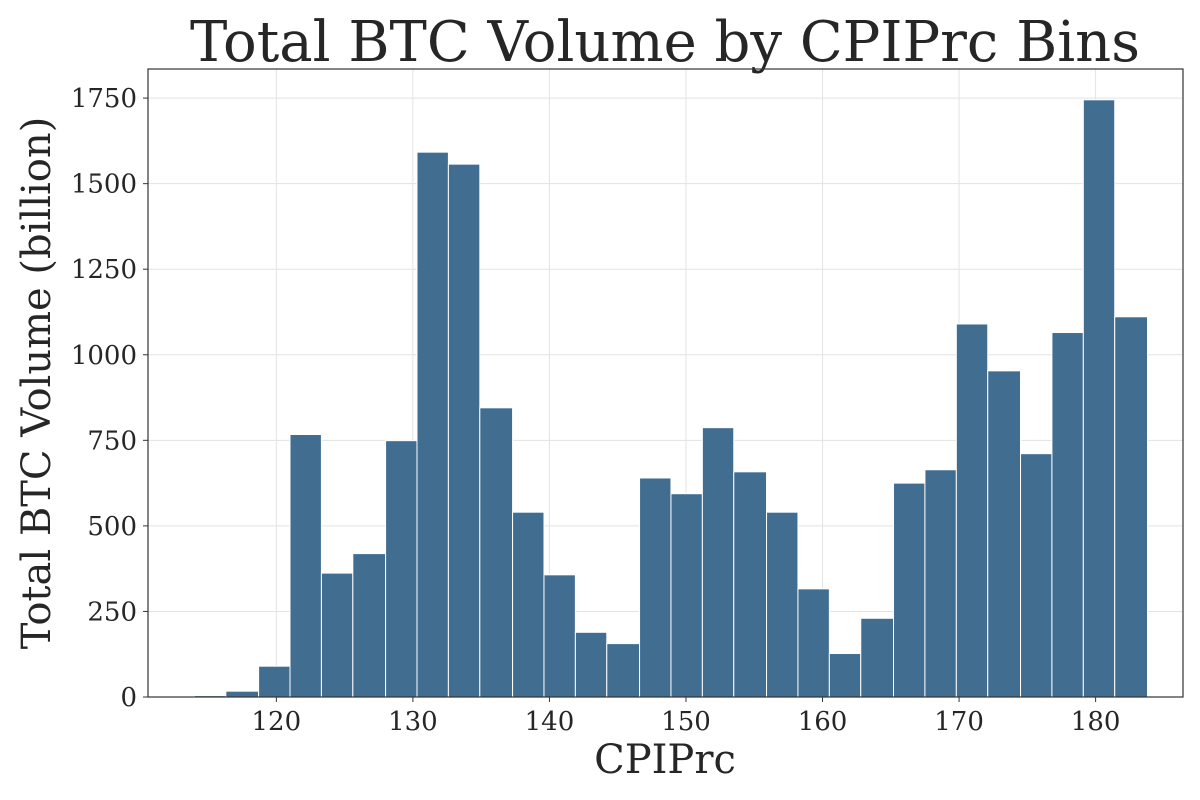  Describe the element at coordinates (277, 722) in the screenshot. I see `x-tick-label: 120` at that location.